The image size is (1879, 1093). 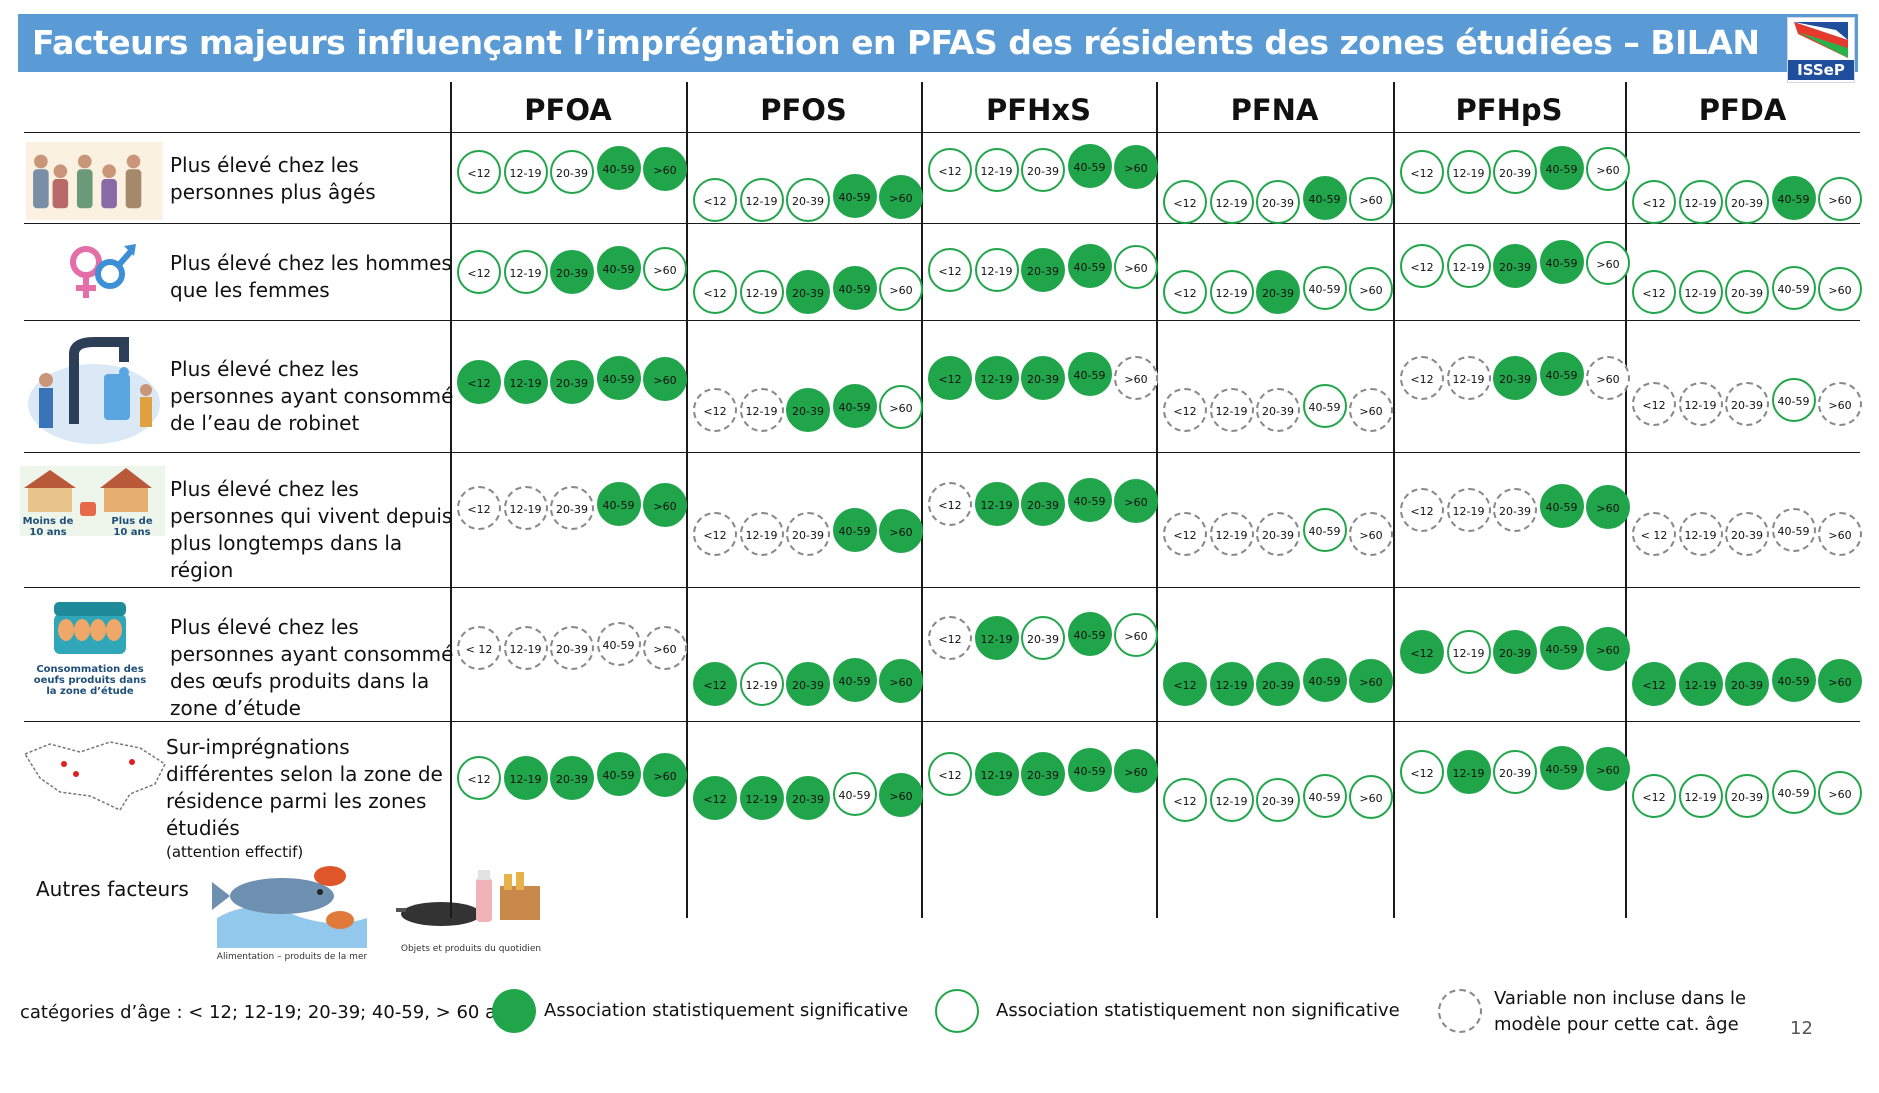 I want to click on icon-caption: Plus de 10 ans, so click(x=132, y=527).